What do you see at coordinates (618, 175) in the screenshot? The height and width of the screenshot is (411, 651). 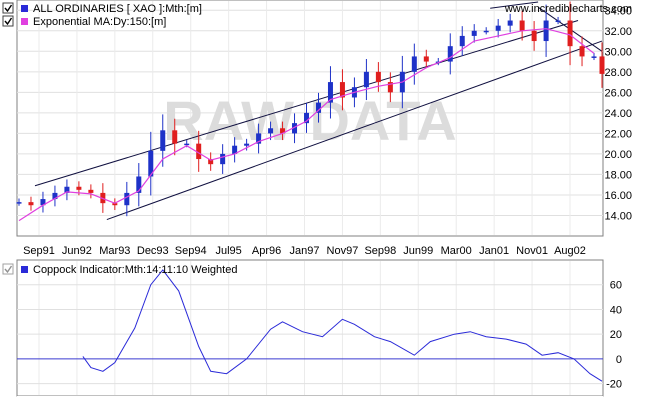 I see `price-y-tick-label: 18.00` at bounding box center [618, 175].